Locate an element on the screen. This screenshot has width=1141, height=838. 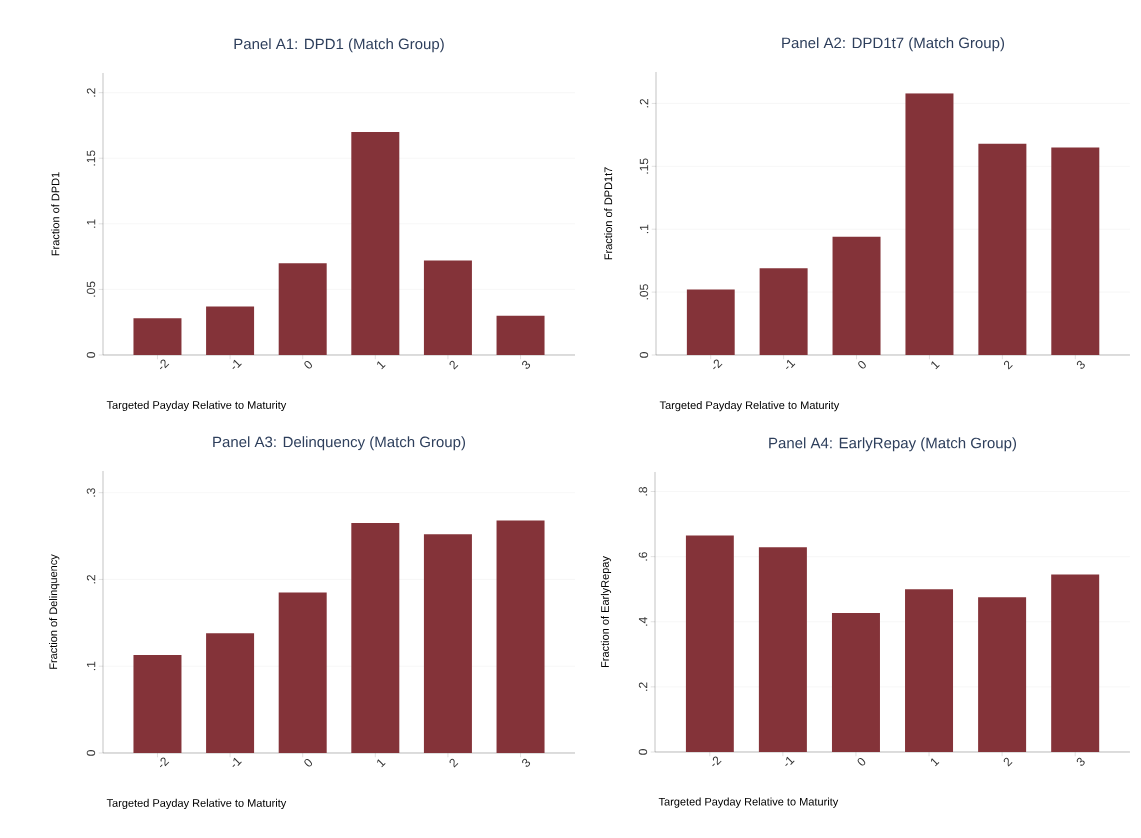
chart-title: Panel A1: DPD1 (Match Group) is located at coordinates (339, 45).